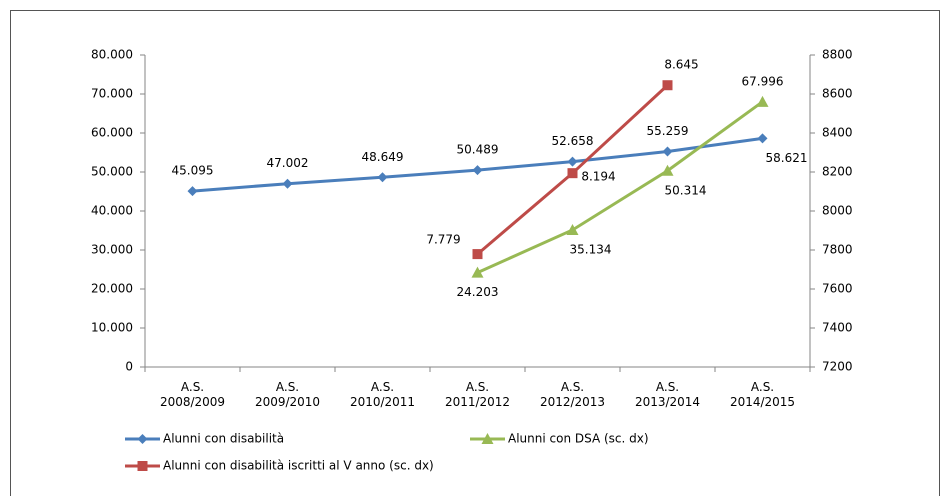  What do you see at coordinates (837, 172) in the screenshot?
I see `y2-tick-label: 8200` at bounding box center [837, 172].